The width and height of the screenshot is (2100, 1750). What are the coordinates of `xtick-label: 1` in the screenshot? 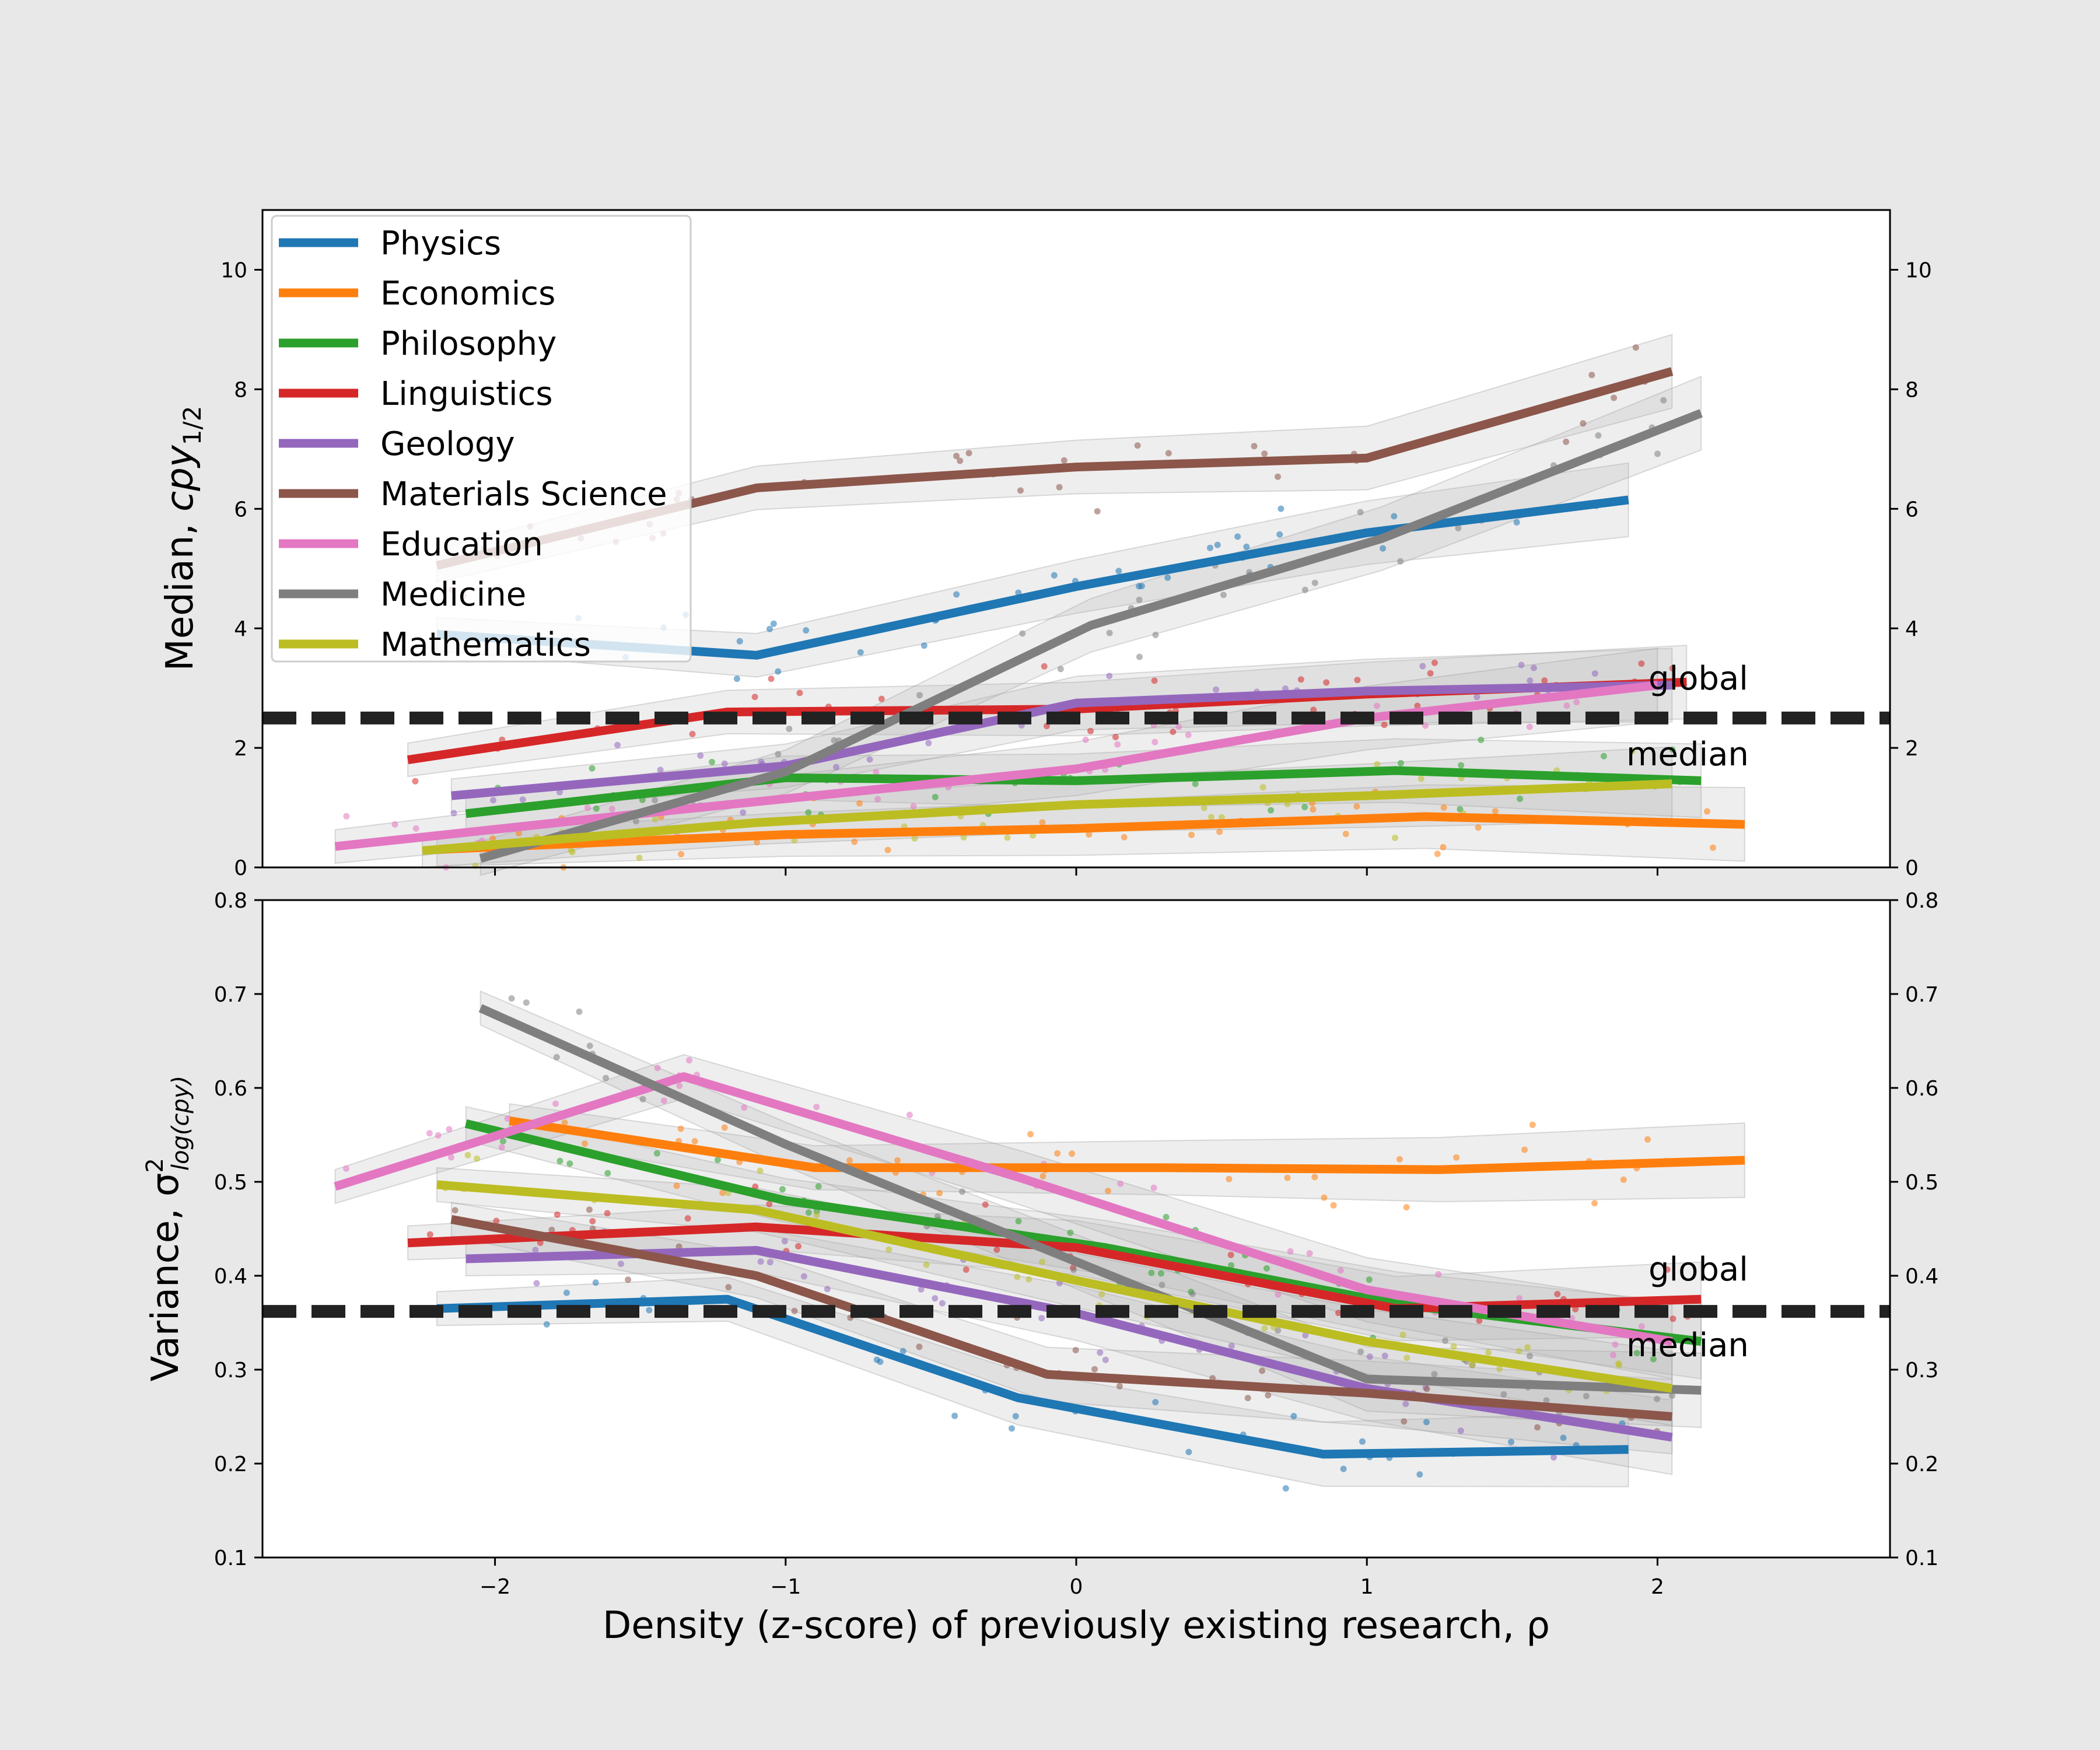 It's located at (1367, 1587).